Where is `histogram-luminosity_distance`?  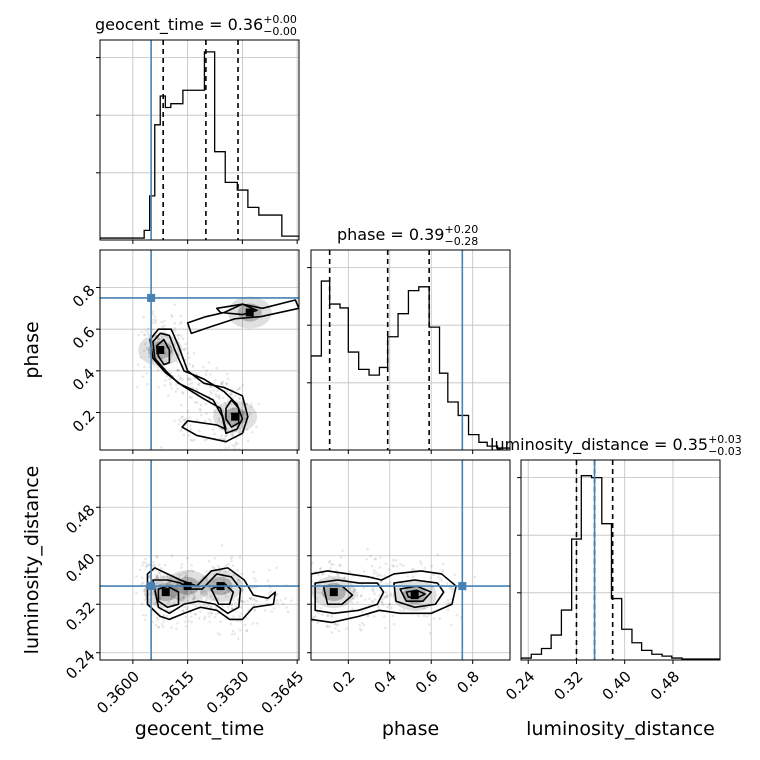 histogram-luminosity_distance is located at coordinates (620, 560).